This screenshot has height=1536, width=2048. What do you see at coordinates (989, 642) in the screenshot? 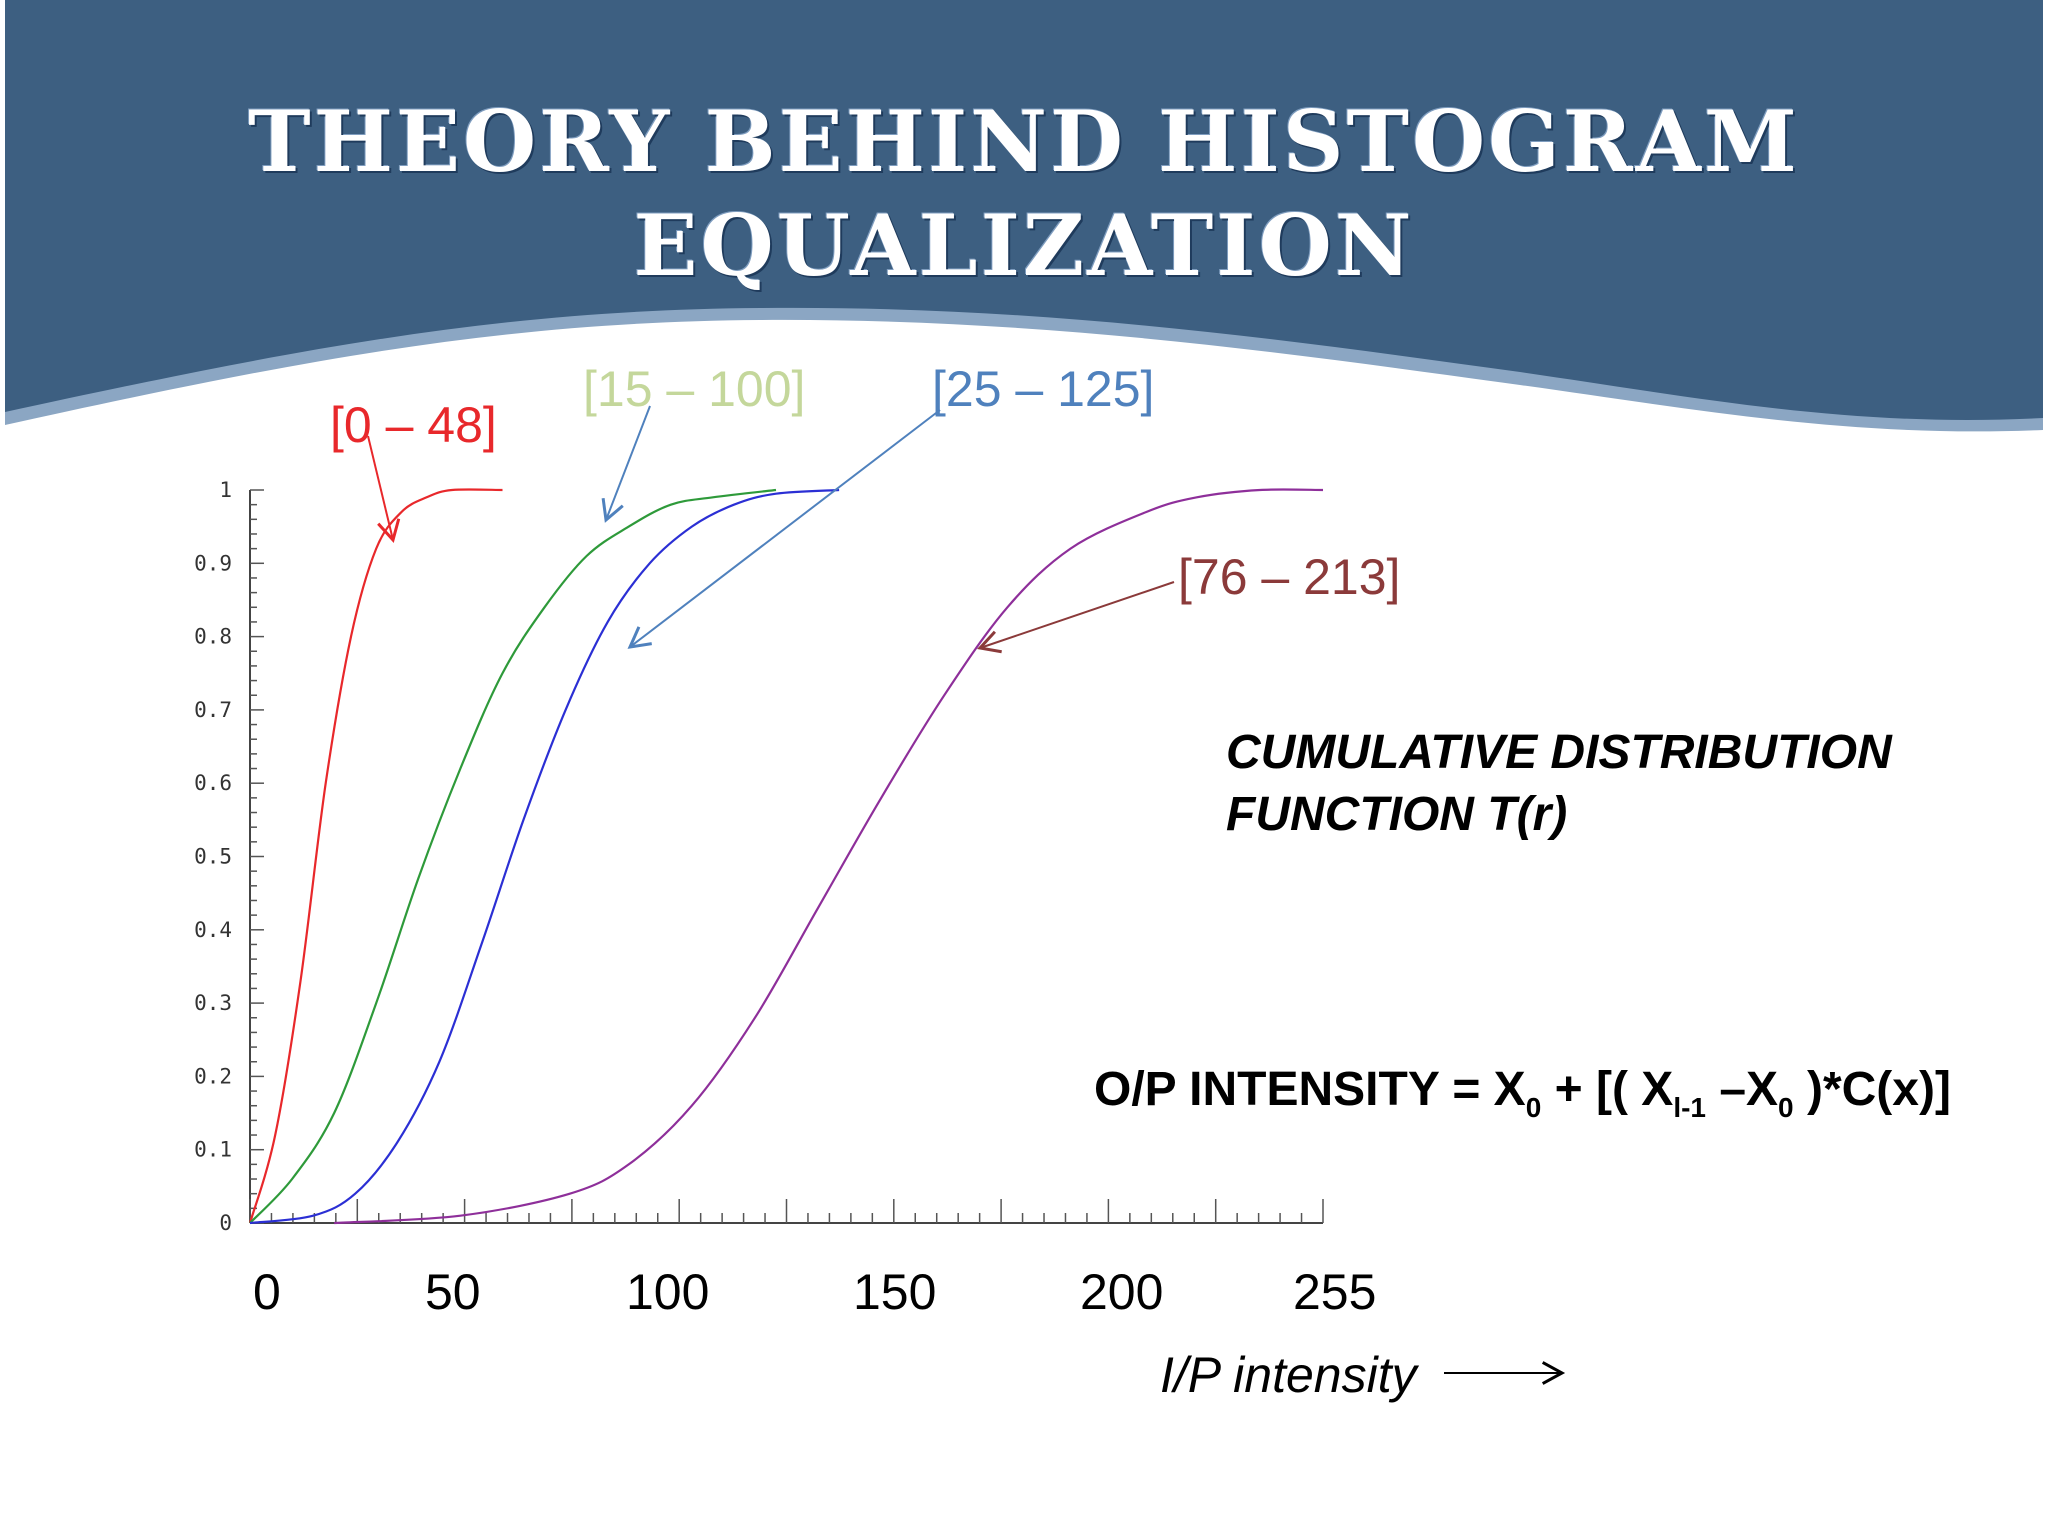
I see `arrow-series-76-213-head` at bounding box center [989, 642].